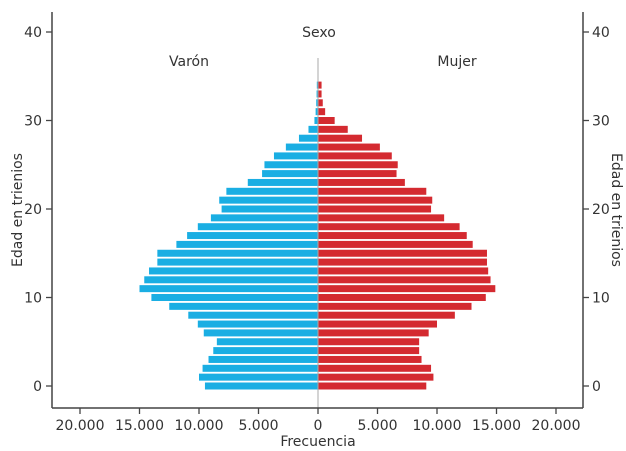 The height and width of the screenshot is (451, 626). I want to click on y-axis-label-left: Edad en trienios, so click(18, 210).